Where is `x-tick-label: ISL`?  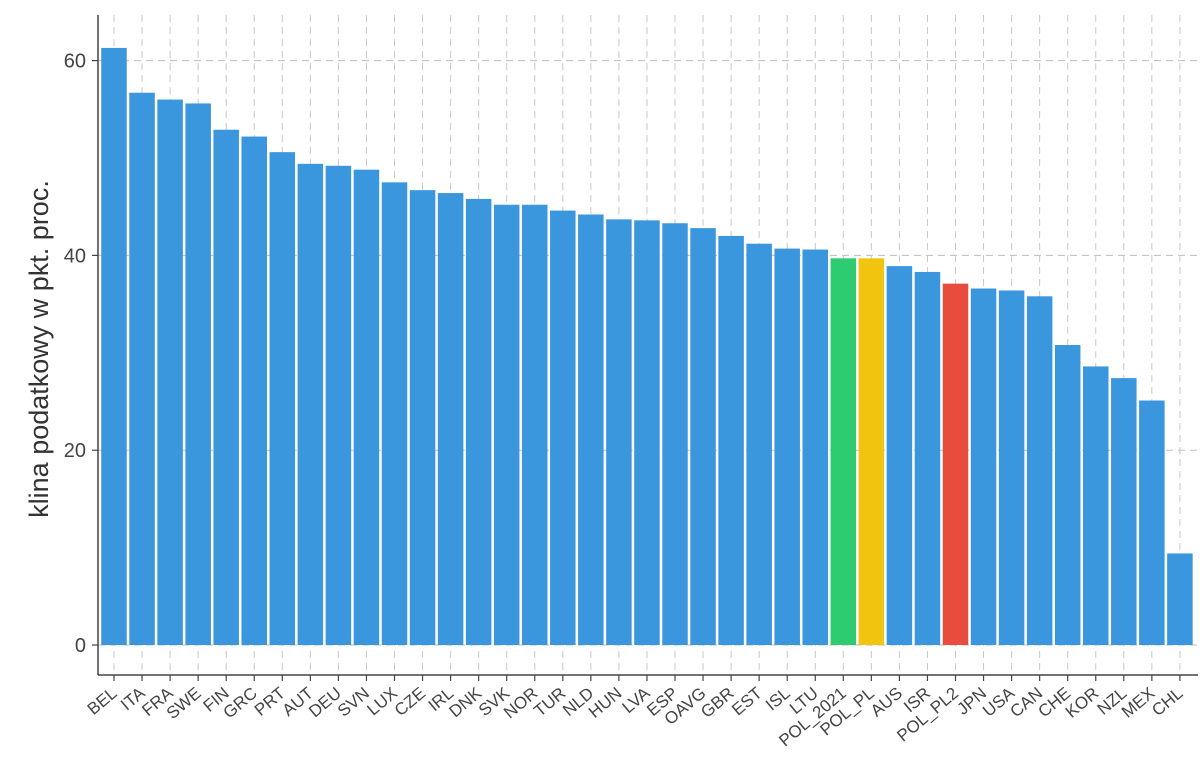 x-tick-label: ISL is located at coordinates (778, 699).